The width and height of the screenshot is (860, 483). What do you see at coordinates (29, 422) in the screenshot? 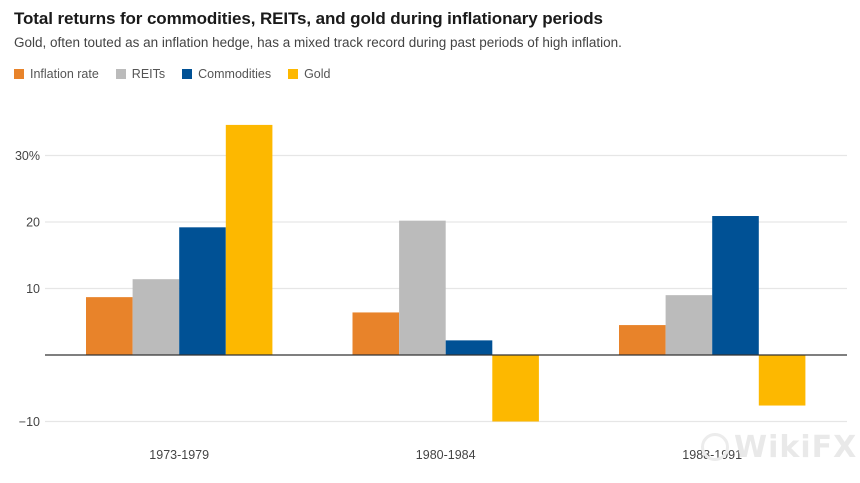
I see `y-tick-label: −10` at bounding box center [29, 422].